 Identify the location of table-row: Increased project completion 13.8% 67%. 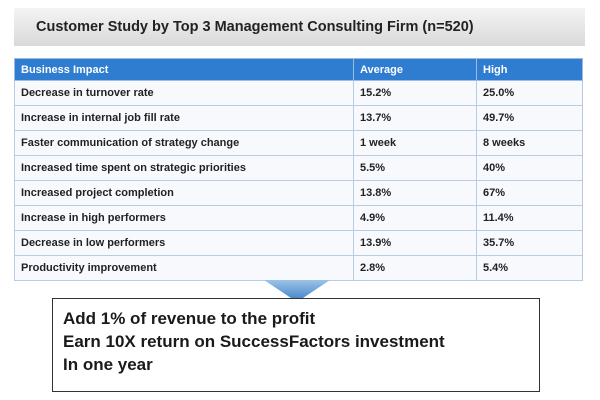
(298, 193).